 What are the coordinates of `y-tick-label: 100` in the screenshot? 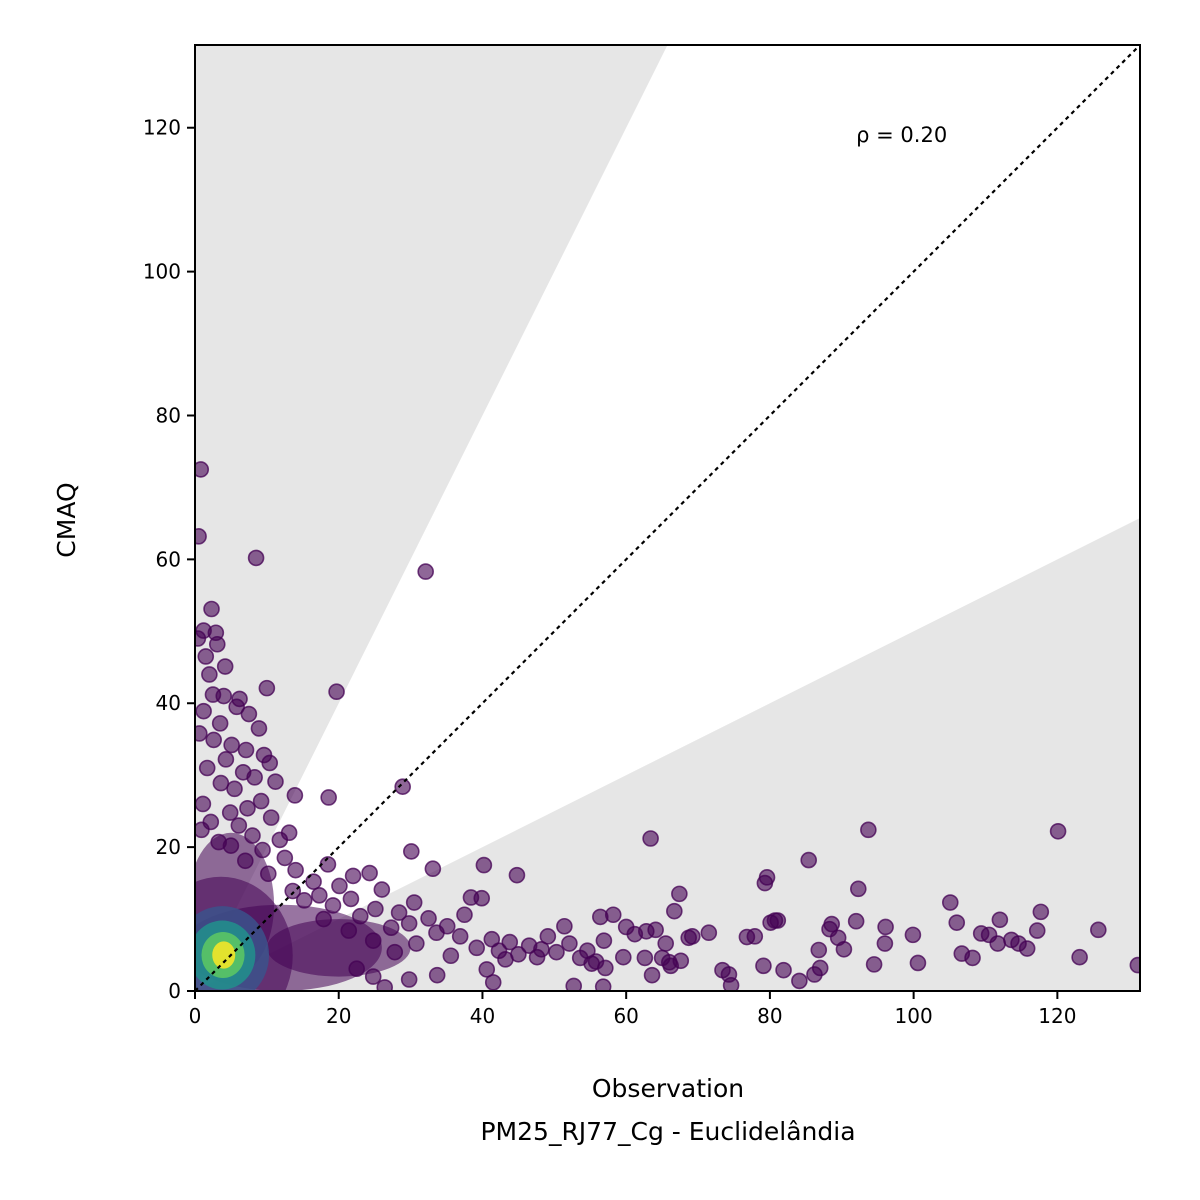 It's located at (162, 272).